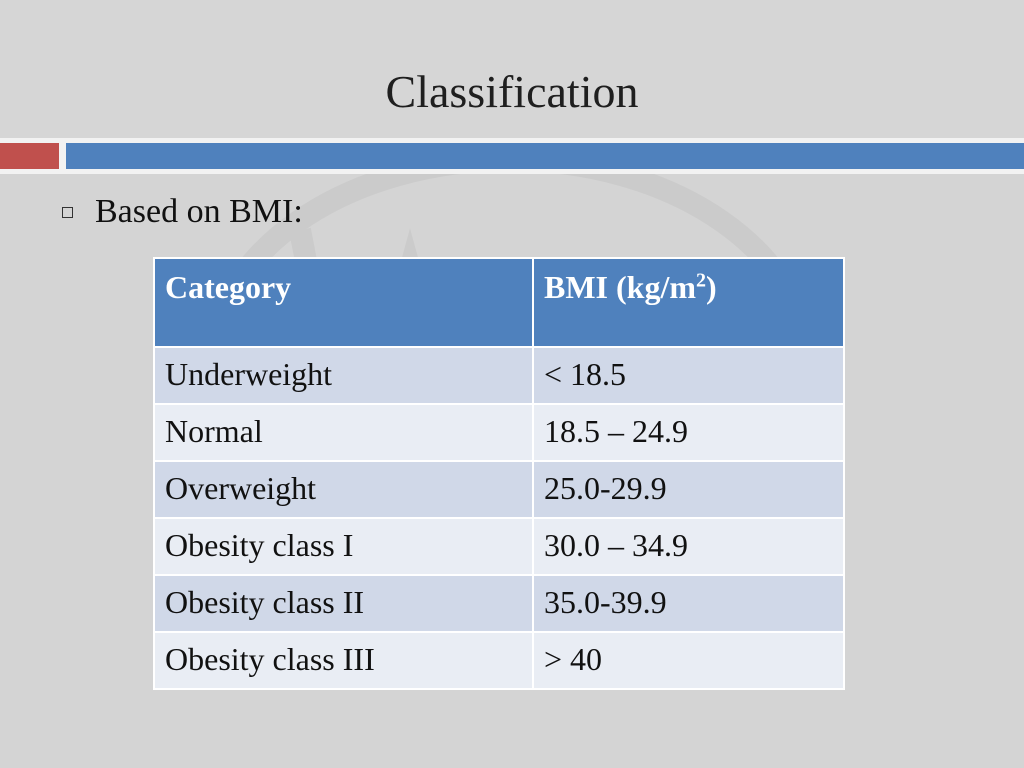 The height and width of the screenshot is (768, 1024). I want to click on bullet-item: Based on BMI:, so click(182, 212).